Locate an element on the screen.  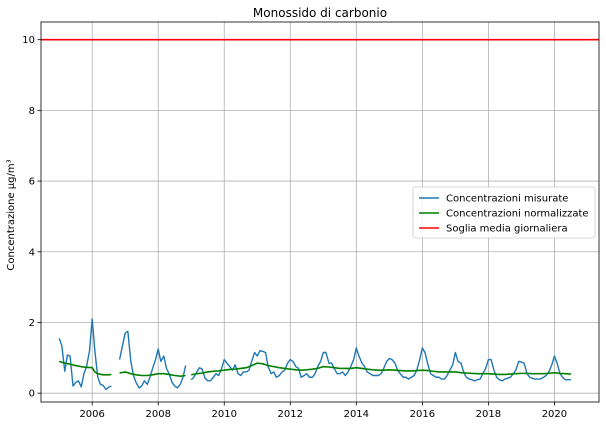
x-tick-label: 2014 is located at coordinates (356, 414).